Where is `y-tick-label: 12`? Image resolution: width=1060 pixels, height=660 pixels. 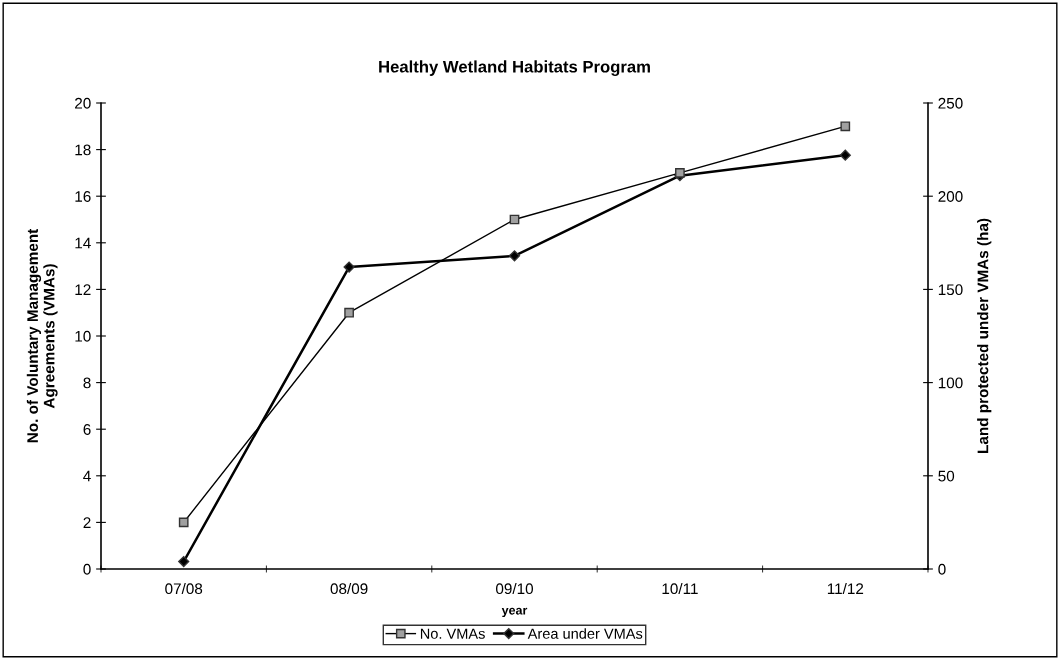
y-tick-label: 12 is located at coordinates (83, 289).